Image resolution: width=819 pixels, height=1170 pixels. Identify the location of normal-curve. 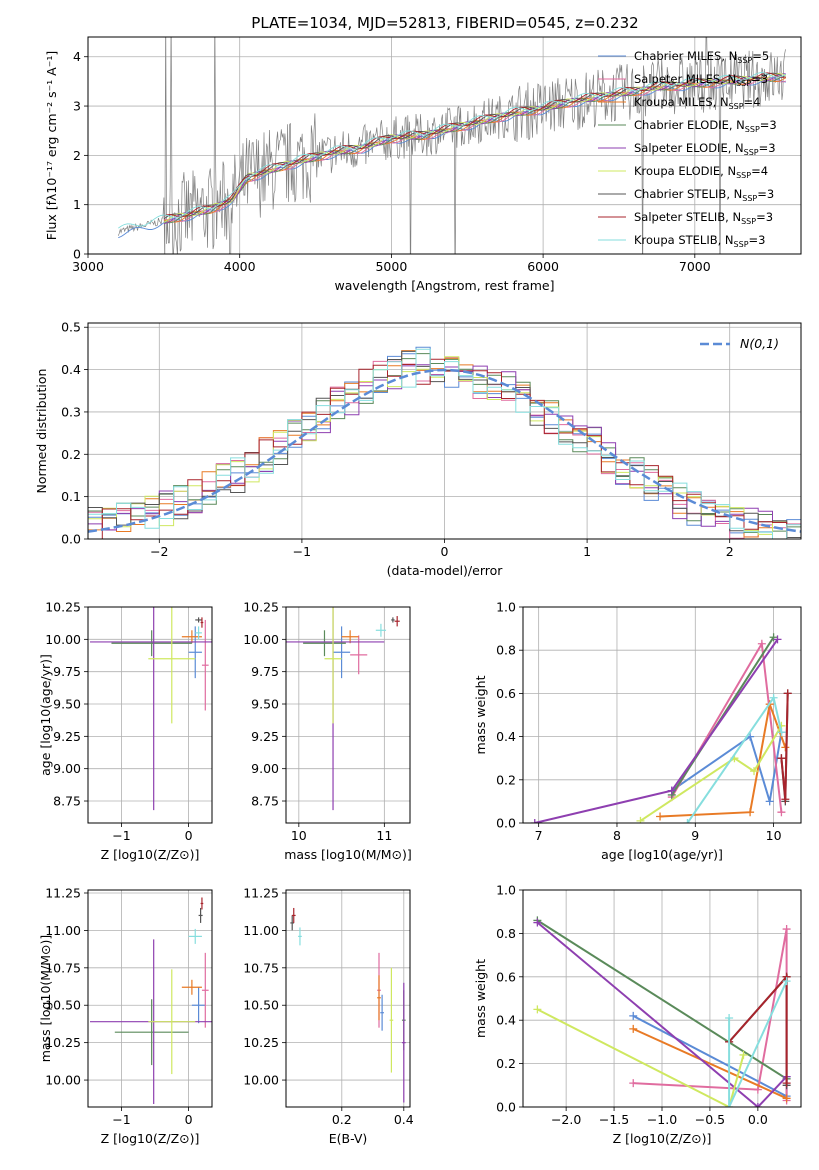
(444, 450).